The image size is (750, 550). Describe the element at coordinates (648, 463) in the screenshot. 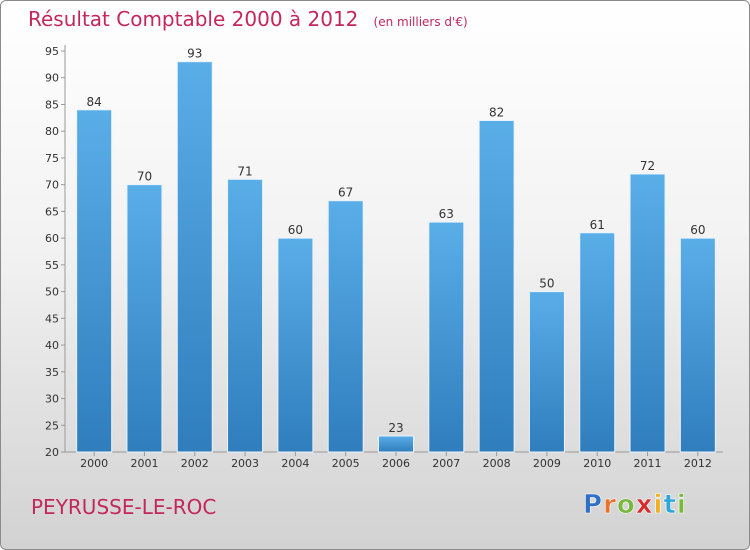

I see `x-tick-label: 2011` at that location.